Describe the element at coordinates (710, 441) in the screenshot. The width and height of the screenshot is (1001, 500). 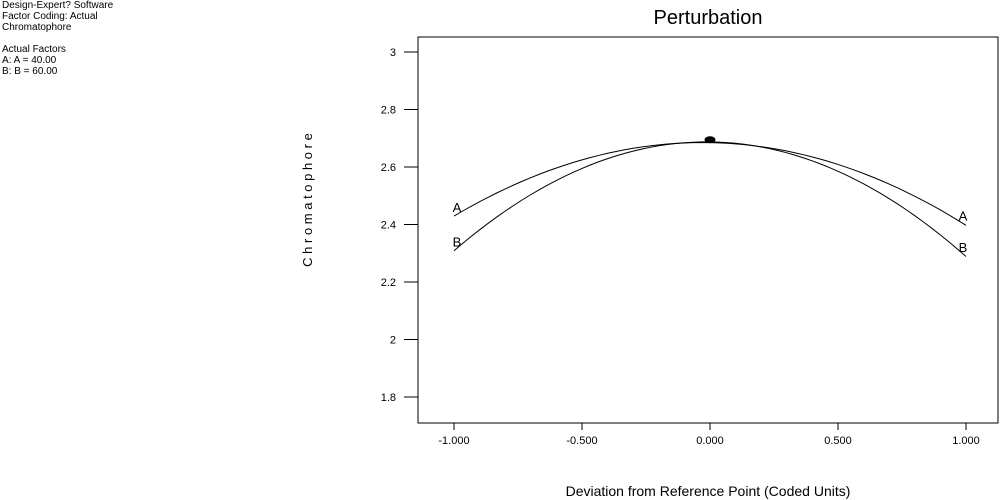
I see `x-tick-label: 0.000` at that location.